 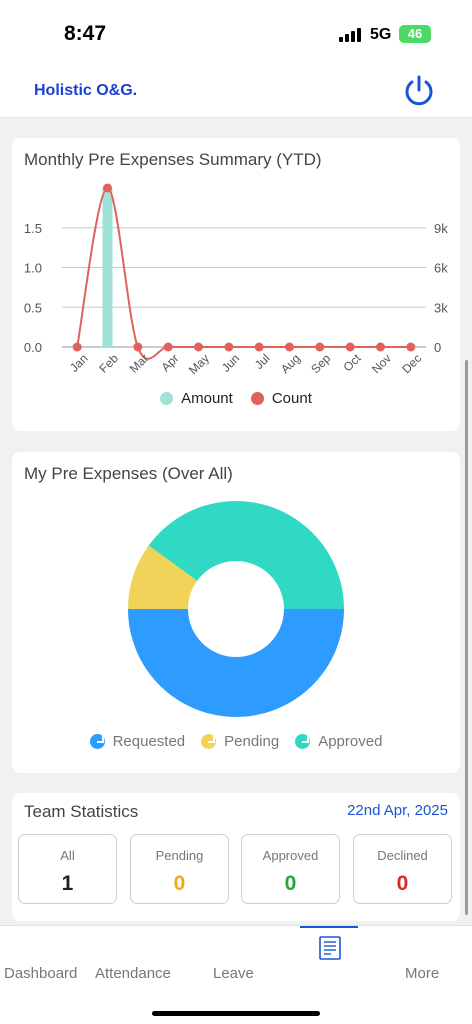 I want to click on legend-count-label: Count, so click(x=291, y=398).